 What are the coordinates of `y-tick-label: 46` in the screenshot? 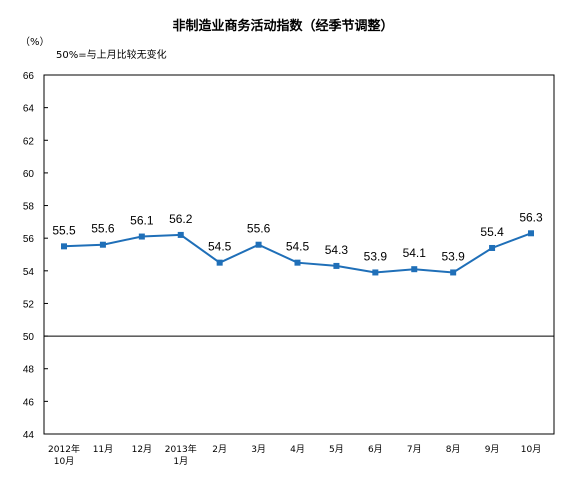 It's located at (29, 402).